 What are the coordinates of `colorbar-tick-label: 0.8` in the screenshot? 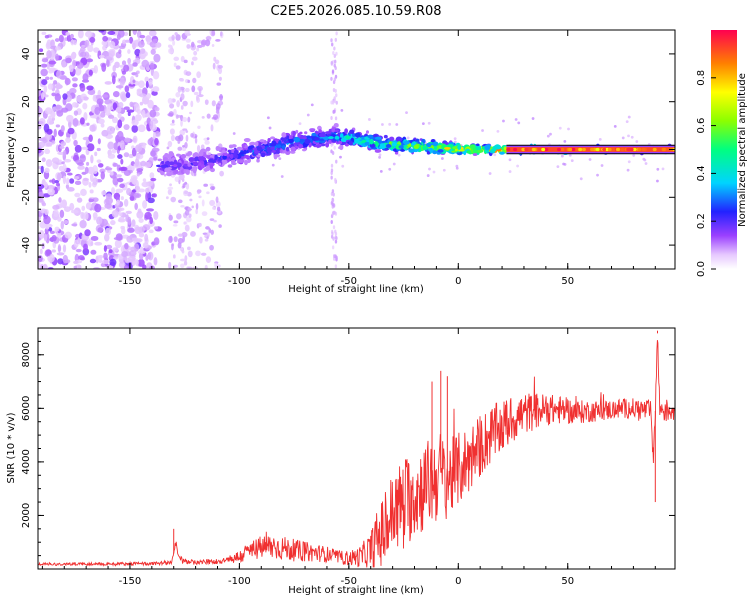 It's located at (701, 78).